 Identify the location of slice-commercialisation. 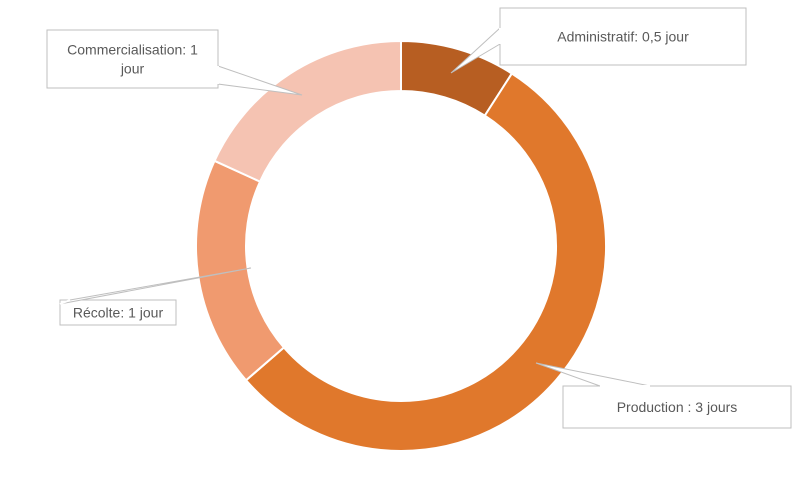
(307, 111).